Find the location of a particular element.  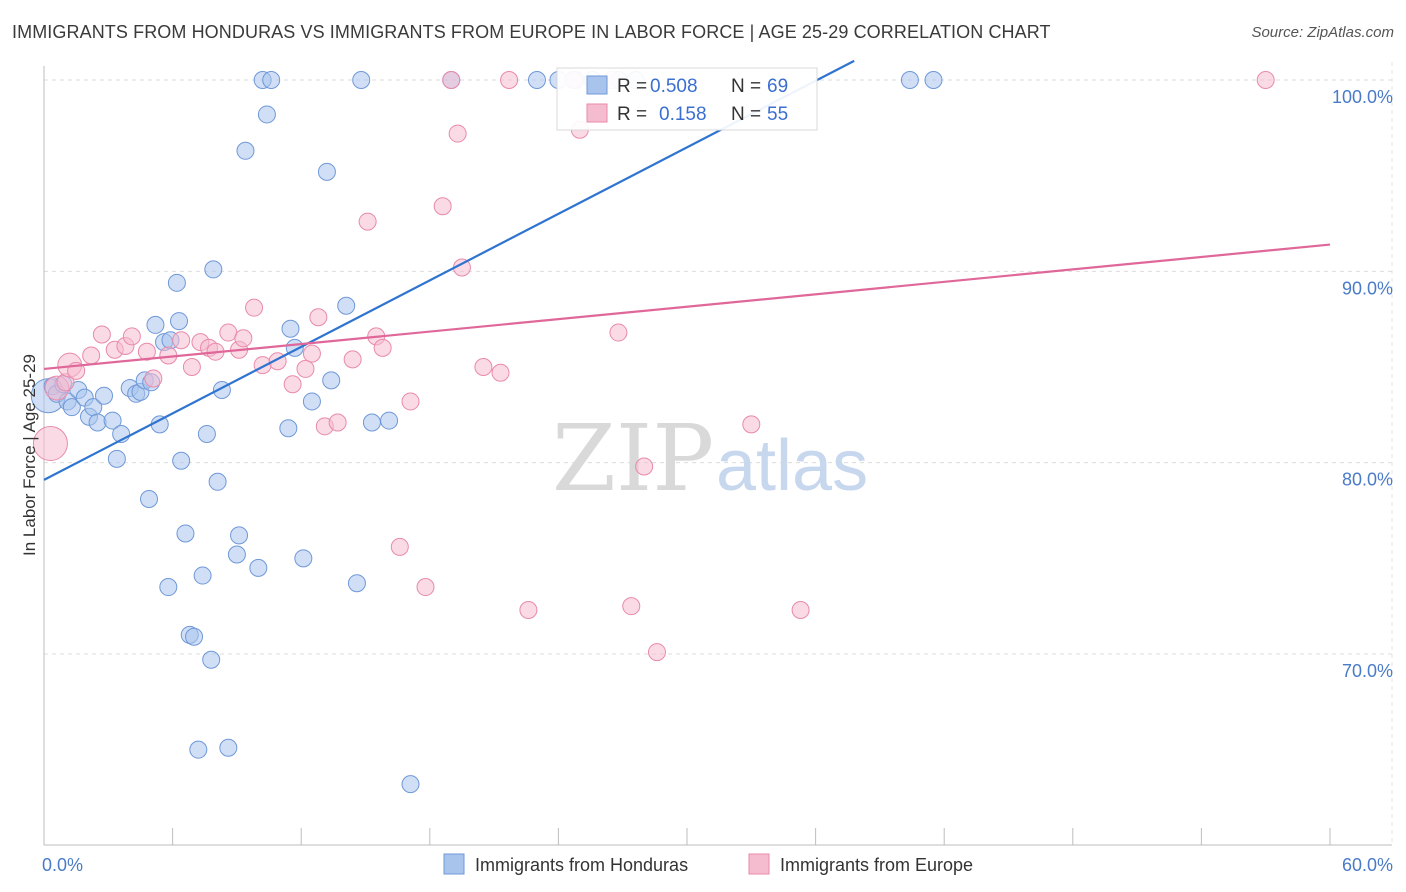

x-tick-labels: 0.0% 60.0% is located at coordinates (717, 865).